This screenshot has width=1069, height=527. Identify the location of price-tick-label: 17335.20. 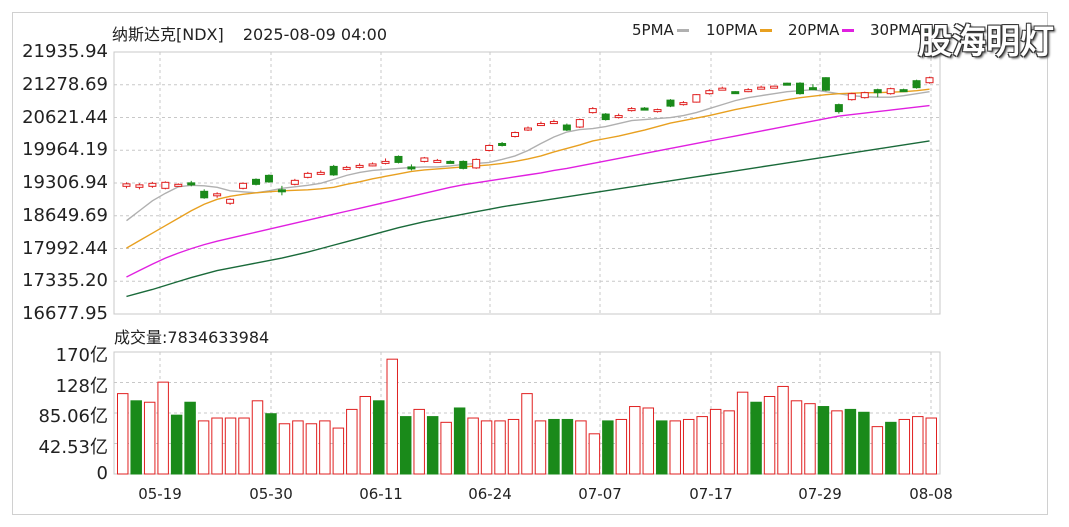
(65, 281).